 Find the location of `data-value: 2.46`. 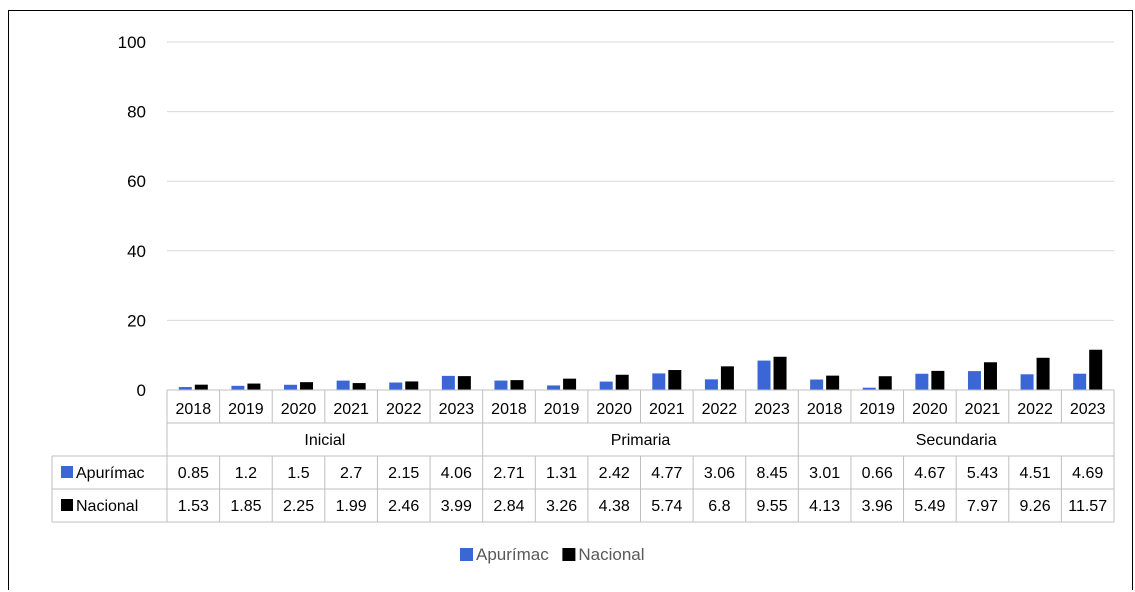

data-value: 2.46 is located at coordinates (403, 506).